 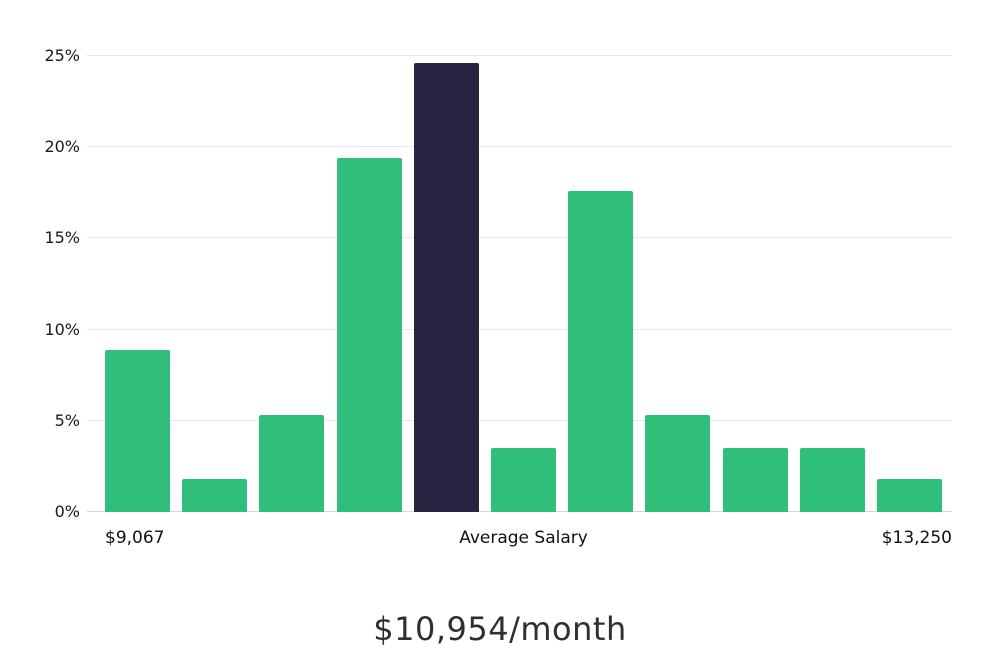 What do you see at coordinates (916, 538) in the screenshot?
I see `x-label-max-salary: $13,250` at bounding box center [916, 538].